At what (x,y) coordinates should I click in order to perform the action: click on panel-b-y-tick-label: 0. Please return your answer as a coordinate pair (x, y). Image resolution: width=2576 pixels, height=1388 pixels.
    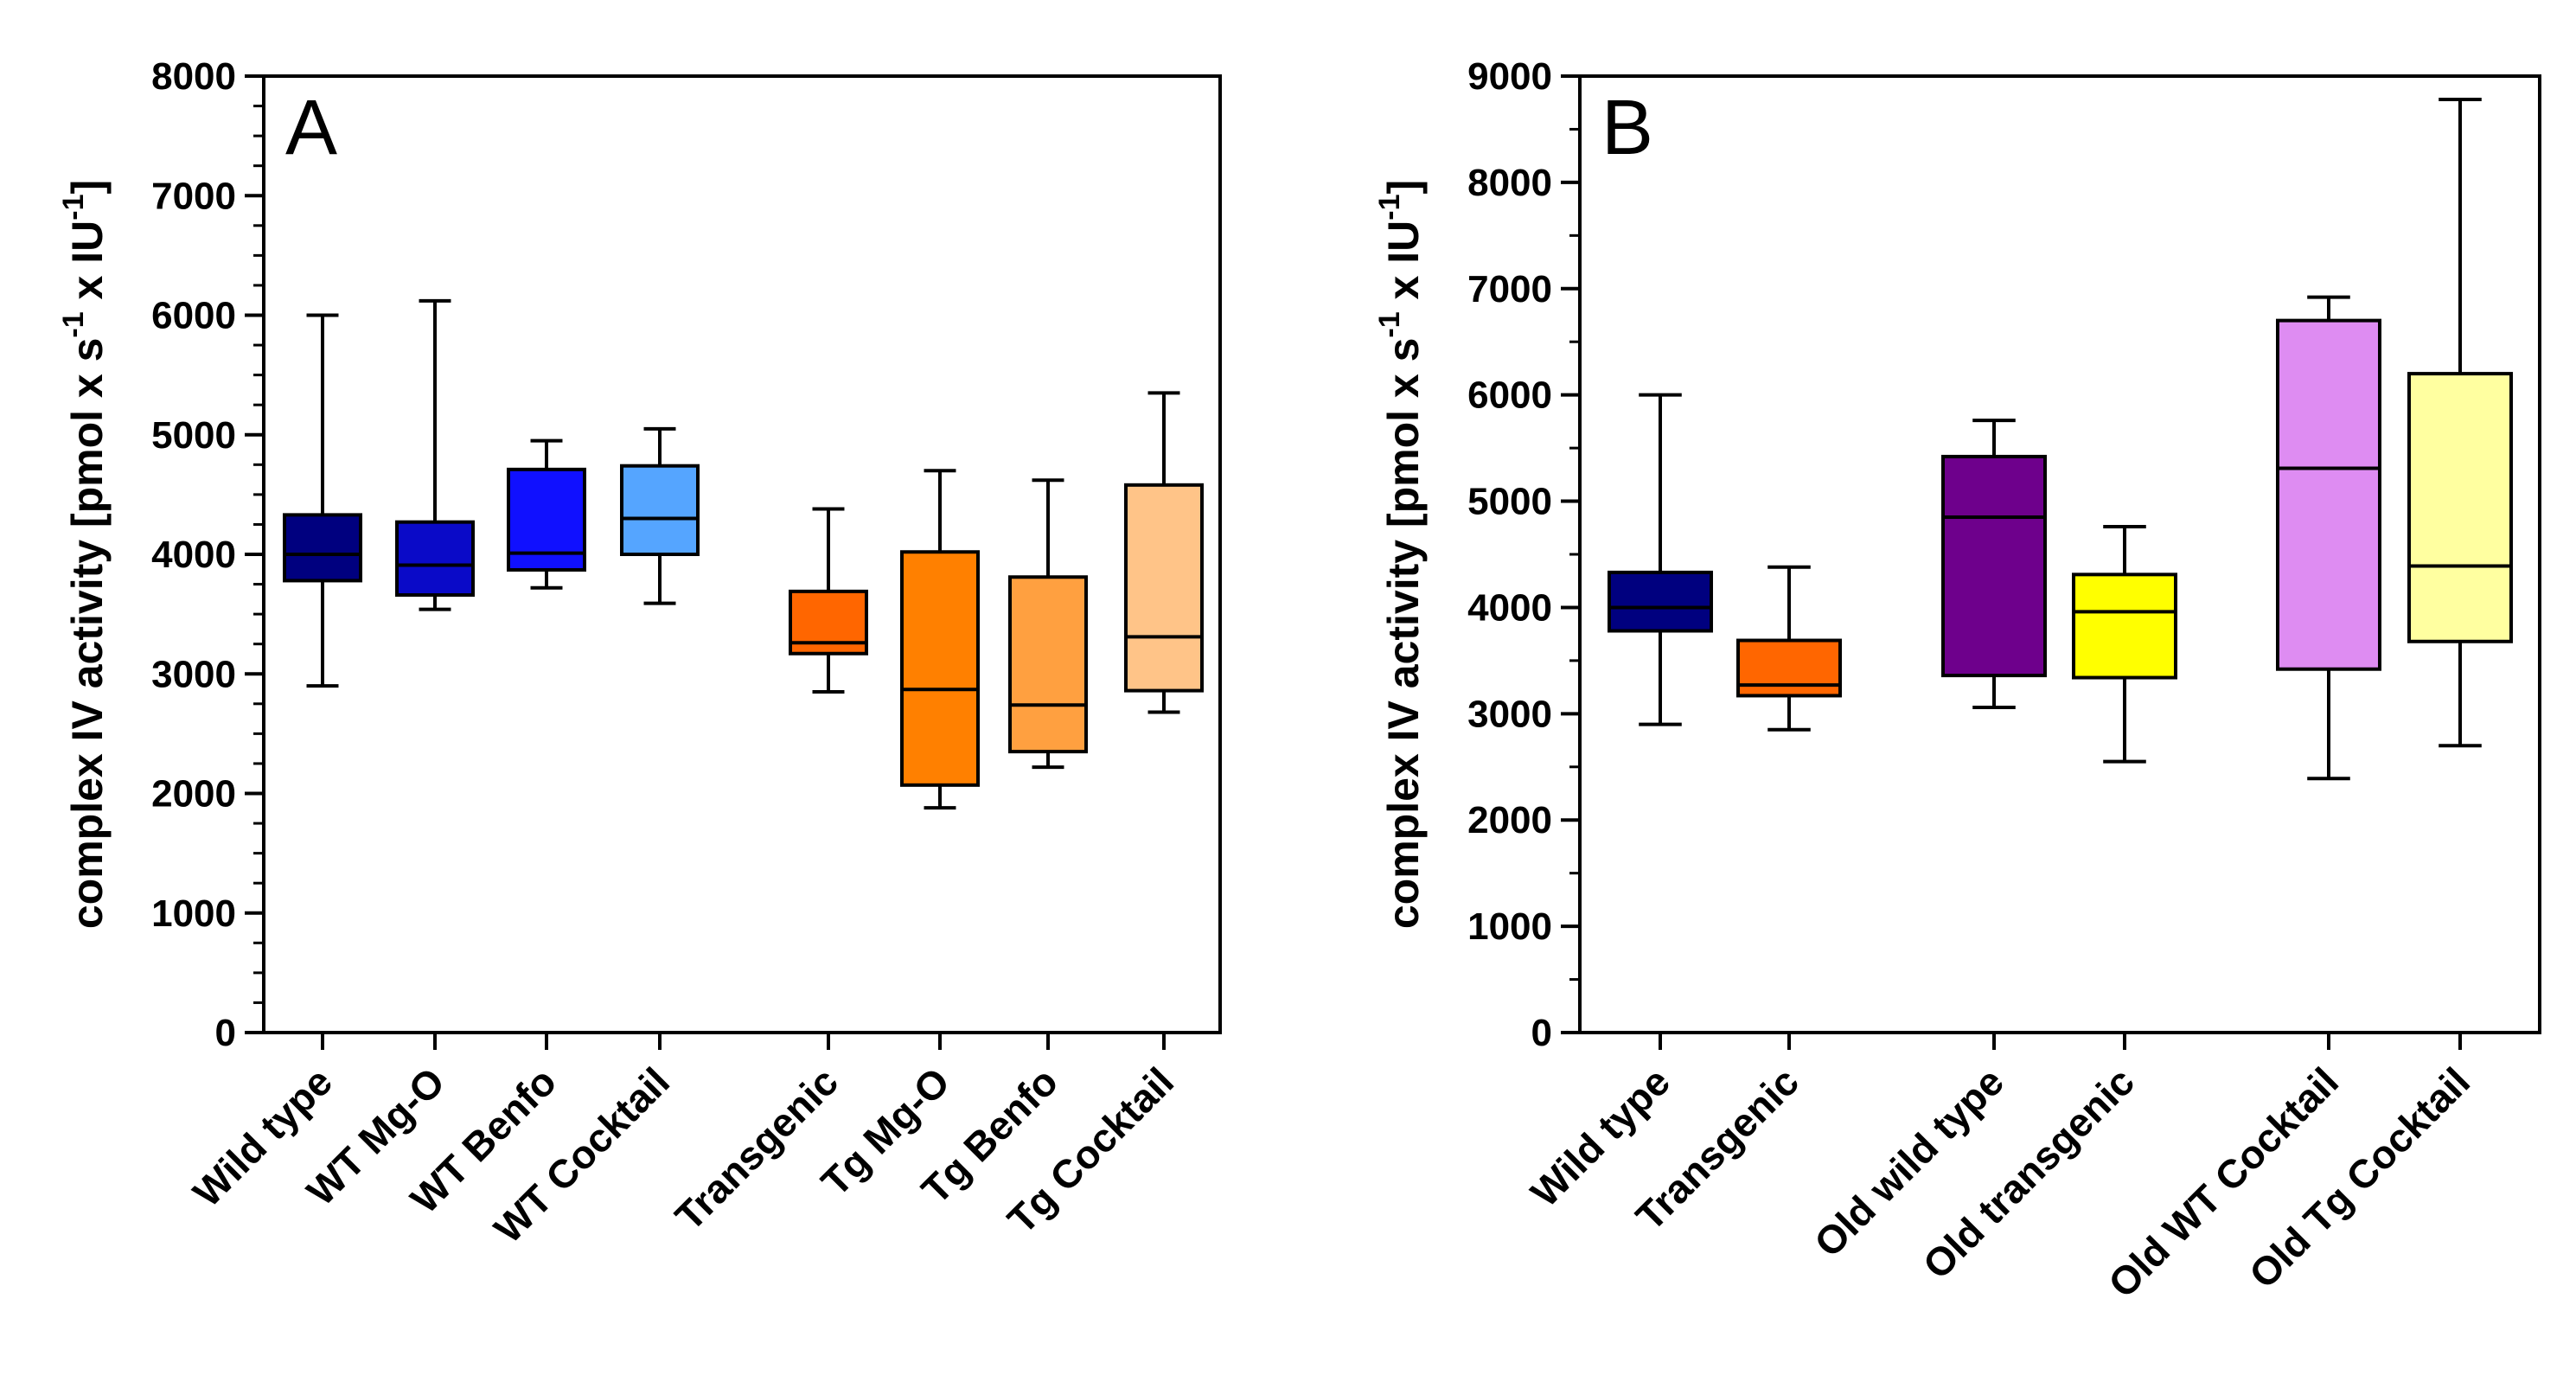
    Looking at the image, I should click on (1542, 1033).